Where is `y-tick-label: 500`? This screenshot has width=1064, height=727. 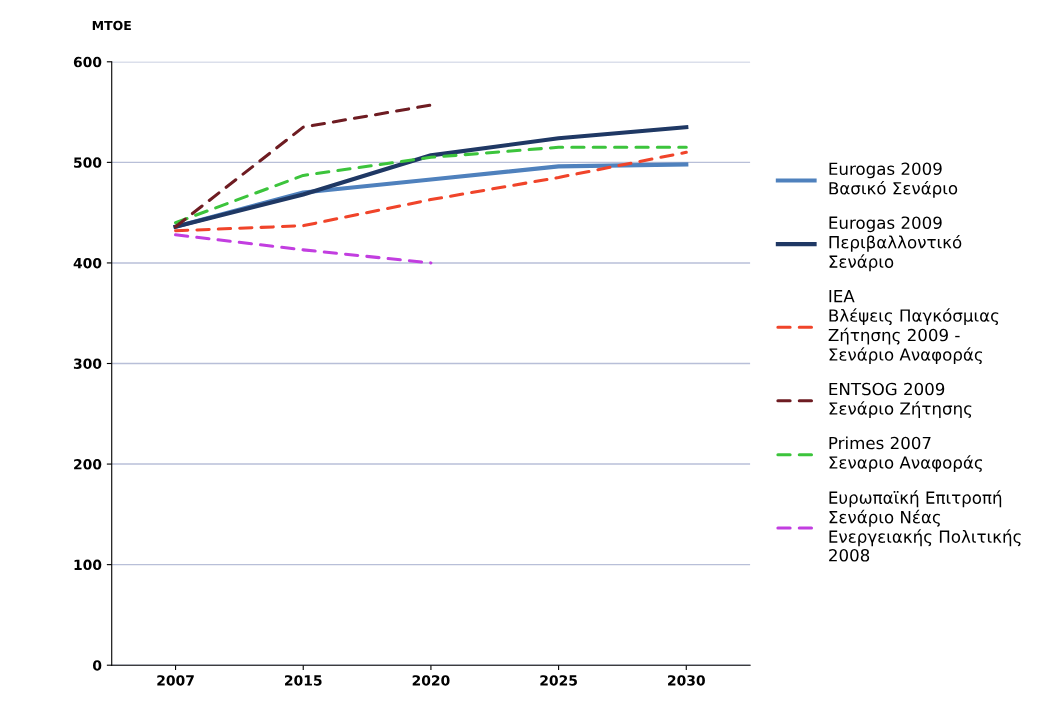
y-tick-label: 500 is located at coordinates (88, 162).